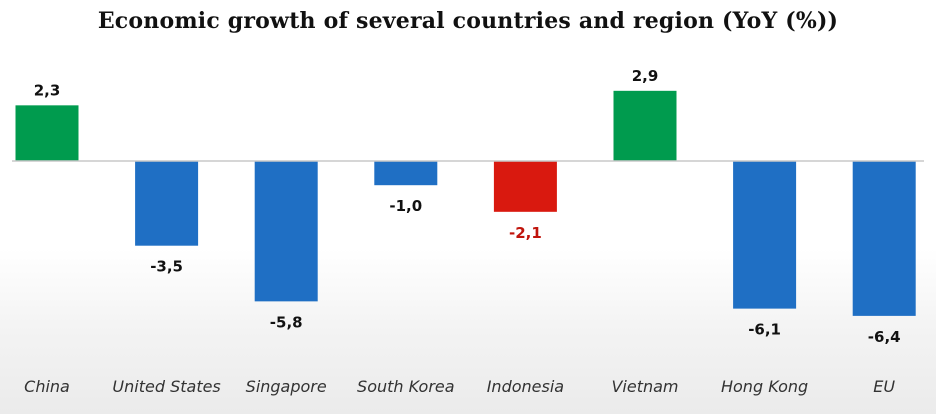 This screenshot has width=936, height=414. I want to click on bar-united-states, so click(167, 203).